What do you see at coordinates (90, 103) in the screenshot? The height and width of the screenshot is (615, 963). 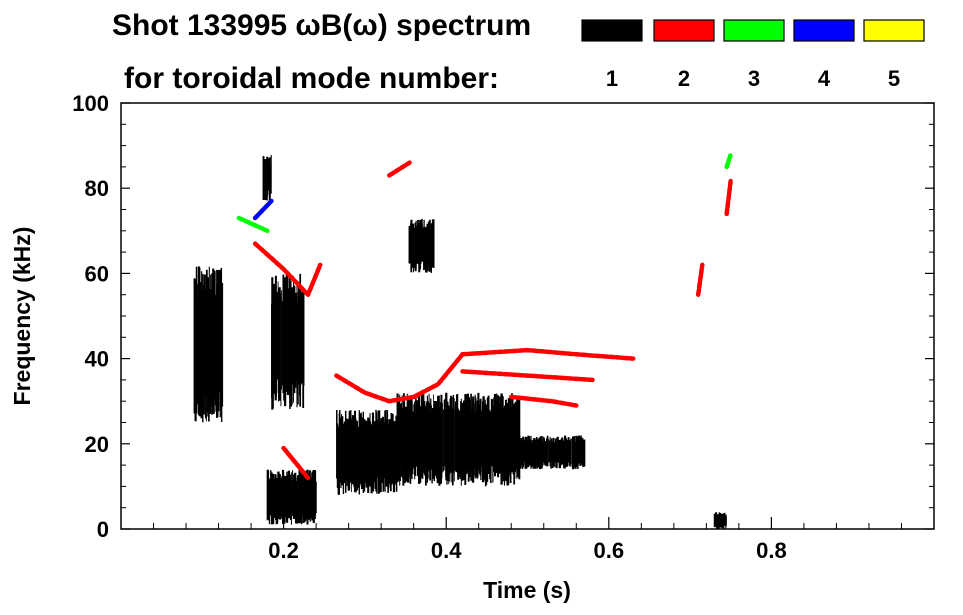 I see `y-tick-label: 100` at bounding box center [90, 103].